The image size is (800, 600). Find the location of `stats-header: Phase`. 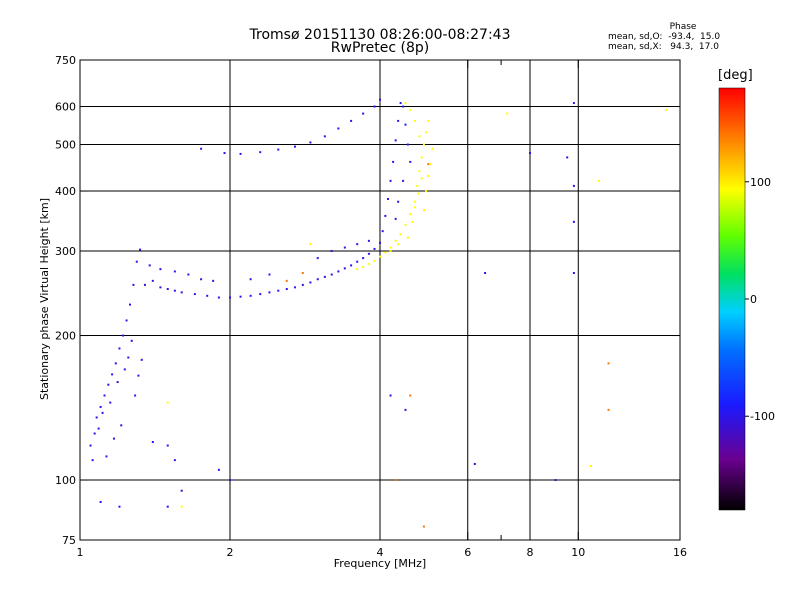

stats-header: Phase is located at coordinates (683, 27).